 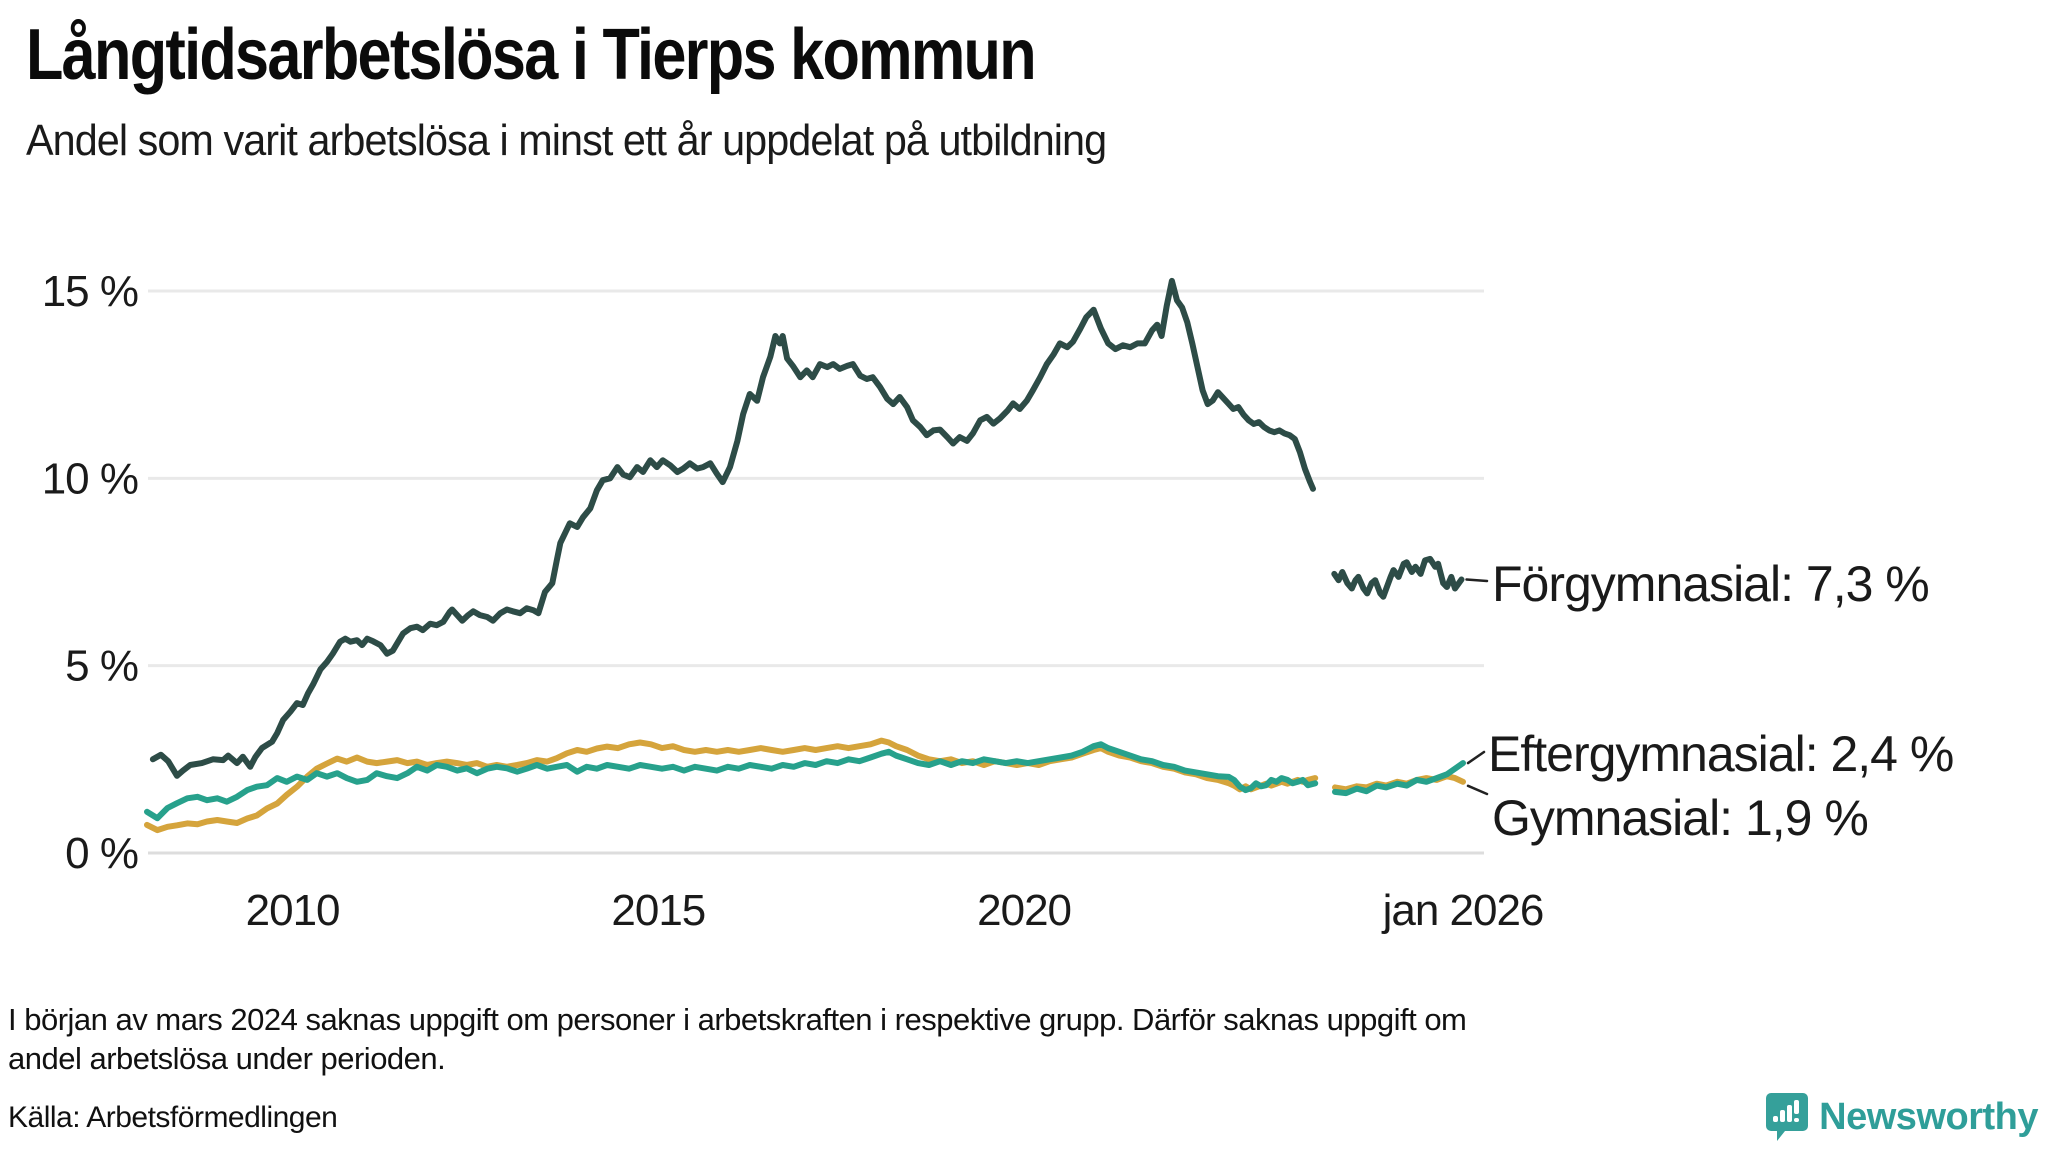 I want to click on source-label: Källa: Arbetsförmedlingen, so click(x=173, y=1117).